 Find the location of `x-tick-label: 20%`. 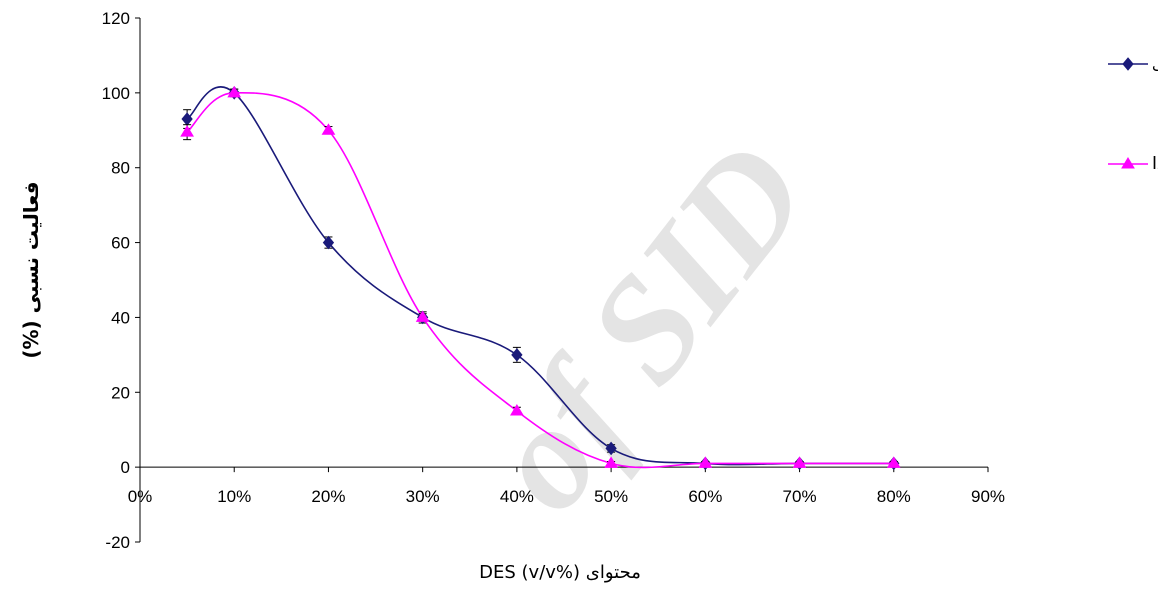

x-tick-label: 20% is located at coordinates (328, 496).